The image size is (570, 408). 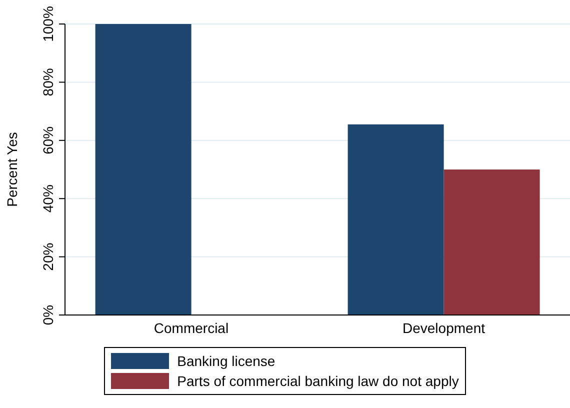 What do you see at coordinates (318, 381) in the screenshot?
I see `legend-label: Parts of commercial banking law do not apply` at bounding box center [318, 381].